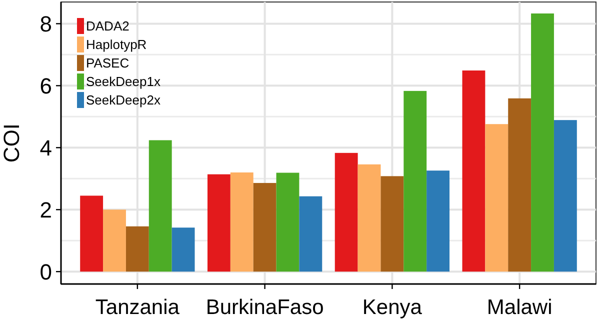 Image resolution: width=598 pixels, height=324 pixels. What do you see at coordinates (123, 82) in the screenshot?
I see `legend-label: SeekDeep1x` at bounding box center [123, 82].